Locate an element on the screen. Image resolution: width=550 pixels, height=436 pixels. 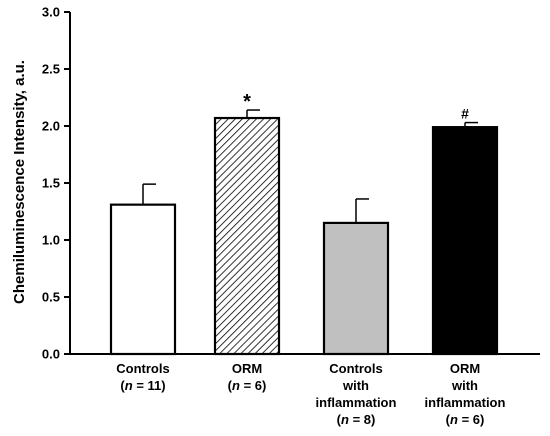
x-tick-label: Controls (n = 11) is located at coordinates (142, 377).